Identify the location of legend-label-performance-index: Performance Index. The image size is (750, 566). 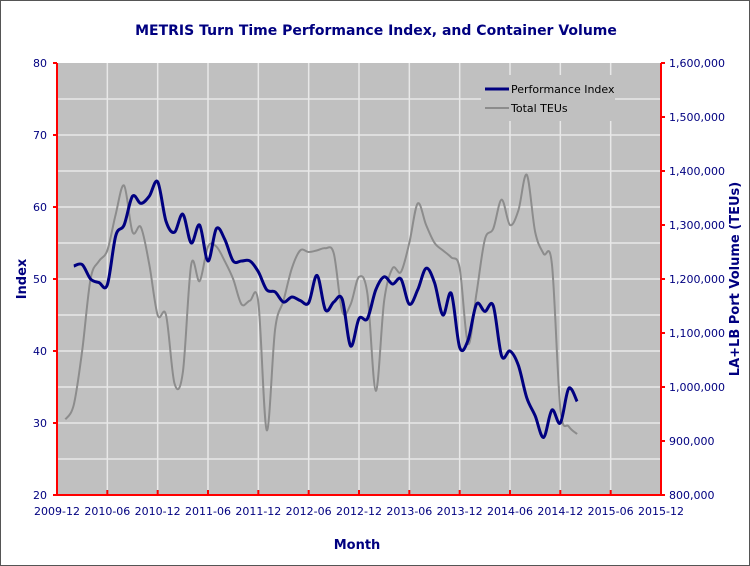
(563, 89).